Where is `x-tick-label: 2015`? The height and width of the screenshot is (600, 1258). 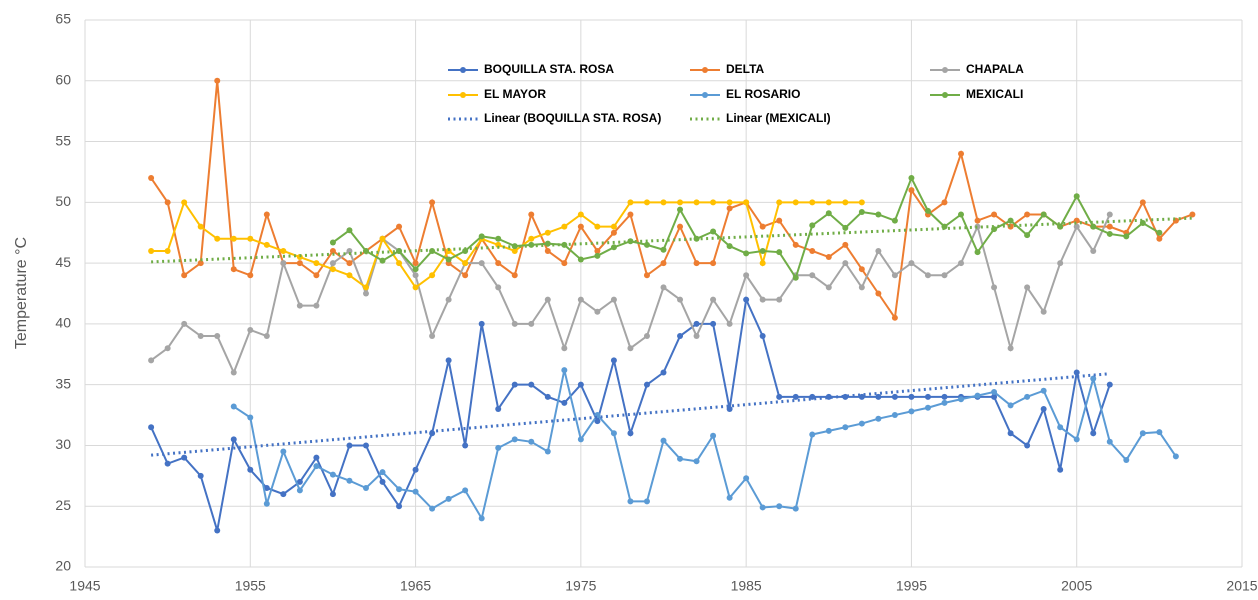
x-tick-label: 2015 is located at coordinates (1241, 586).